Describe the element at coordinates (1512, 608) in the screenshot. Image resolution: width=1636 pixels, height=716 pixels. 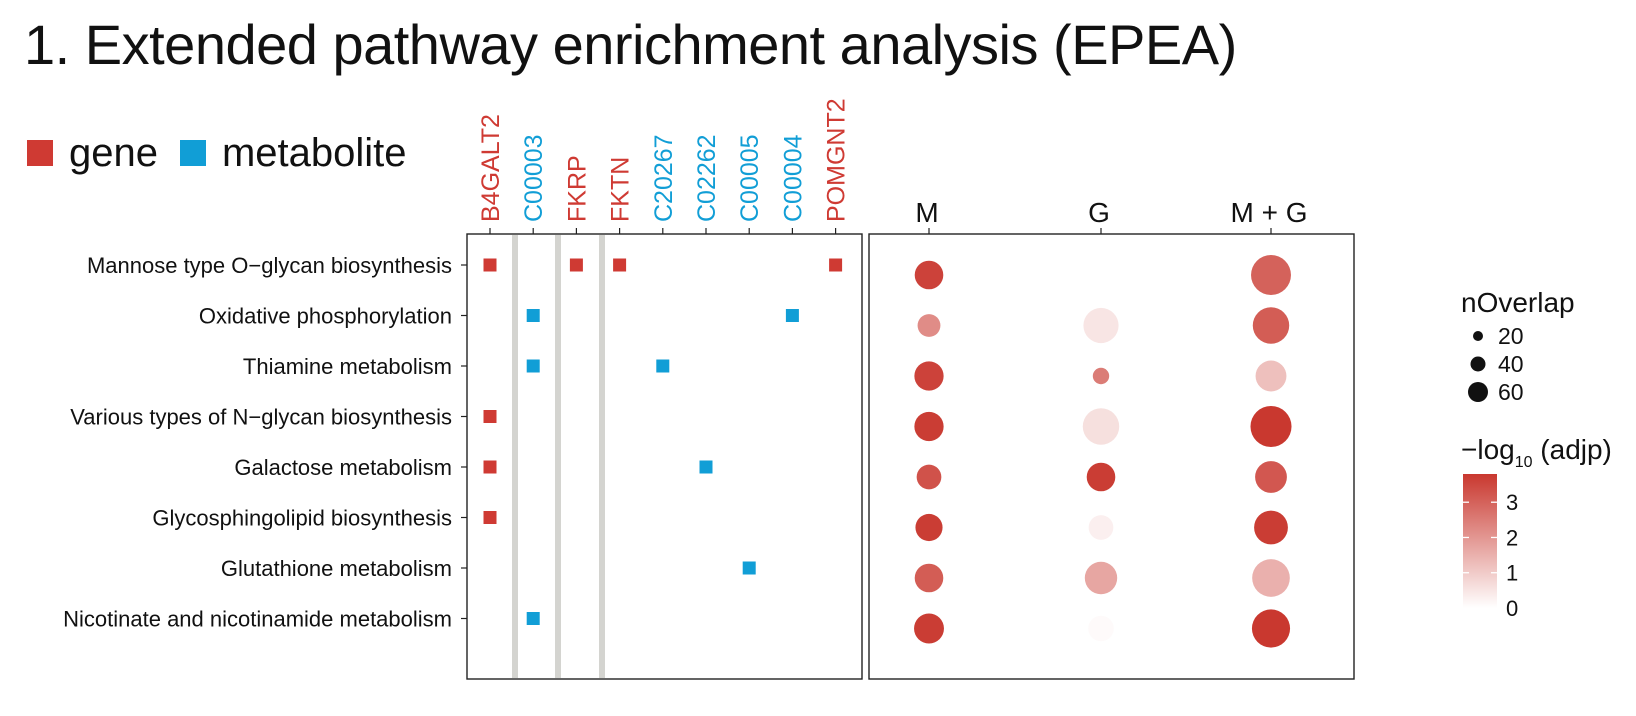
I see `color-scale-label: 0` at that location.